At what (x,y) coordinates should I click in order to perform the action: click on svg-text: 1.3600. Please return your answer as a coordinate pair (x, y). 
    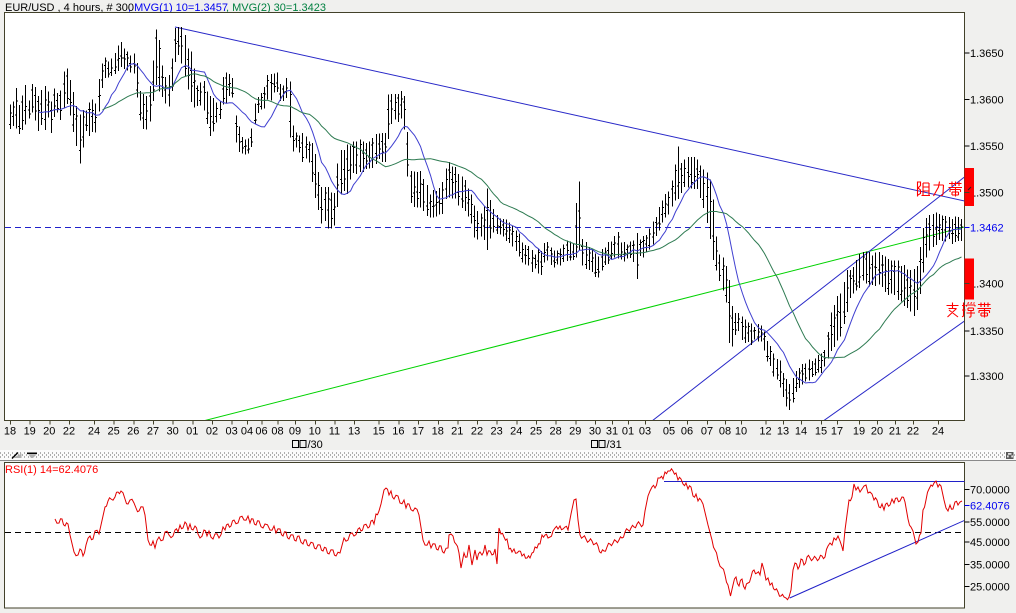
    Looking at the image, I should click on (987, 101).